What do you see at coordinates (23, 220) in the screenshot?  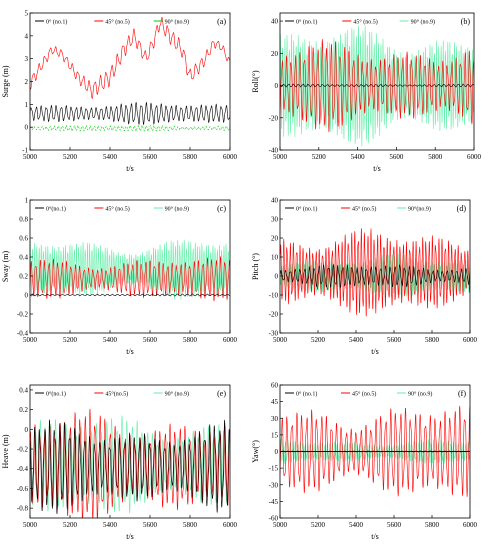 I see `y-tick-label: 0.8` at bounding box center [23, 220].